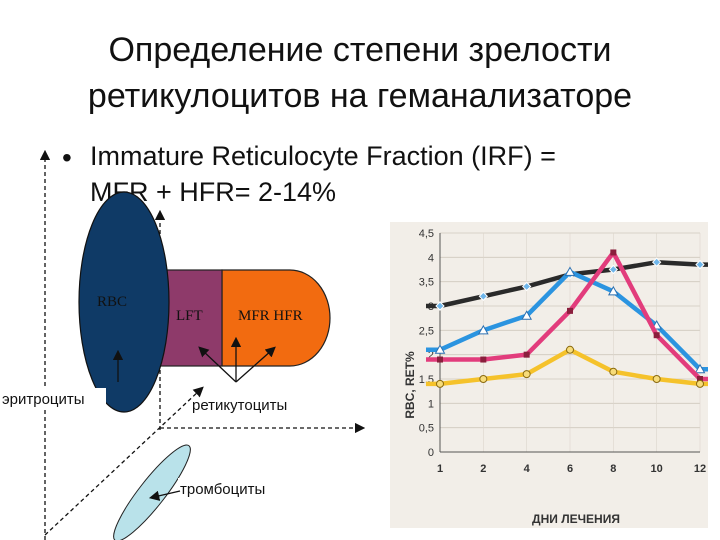  What do you see at coordinates (360, 50) in the screenshot?
I see `slide-title-line1: Определение степени зрелости` at bounding box center [360, 50].